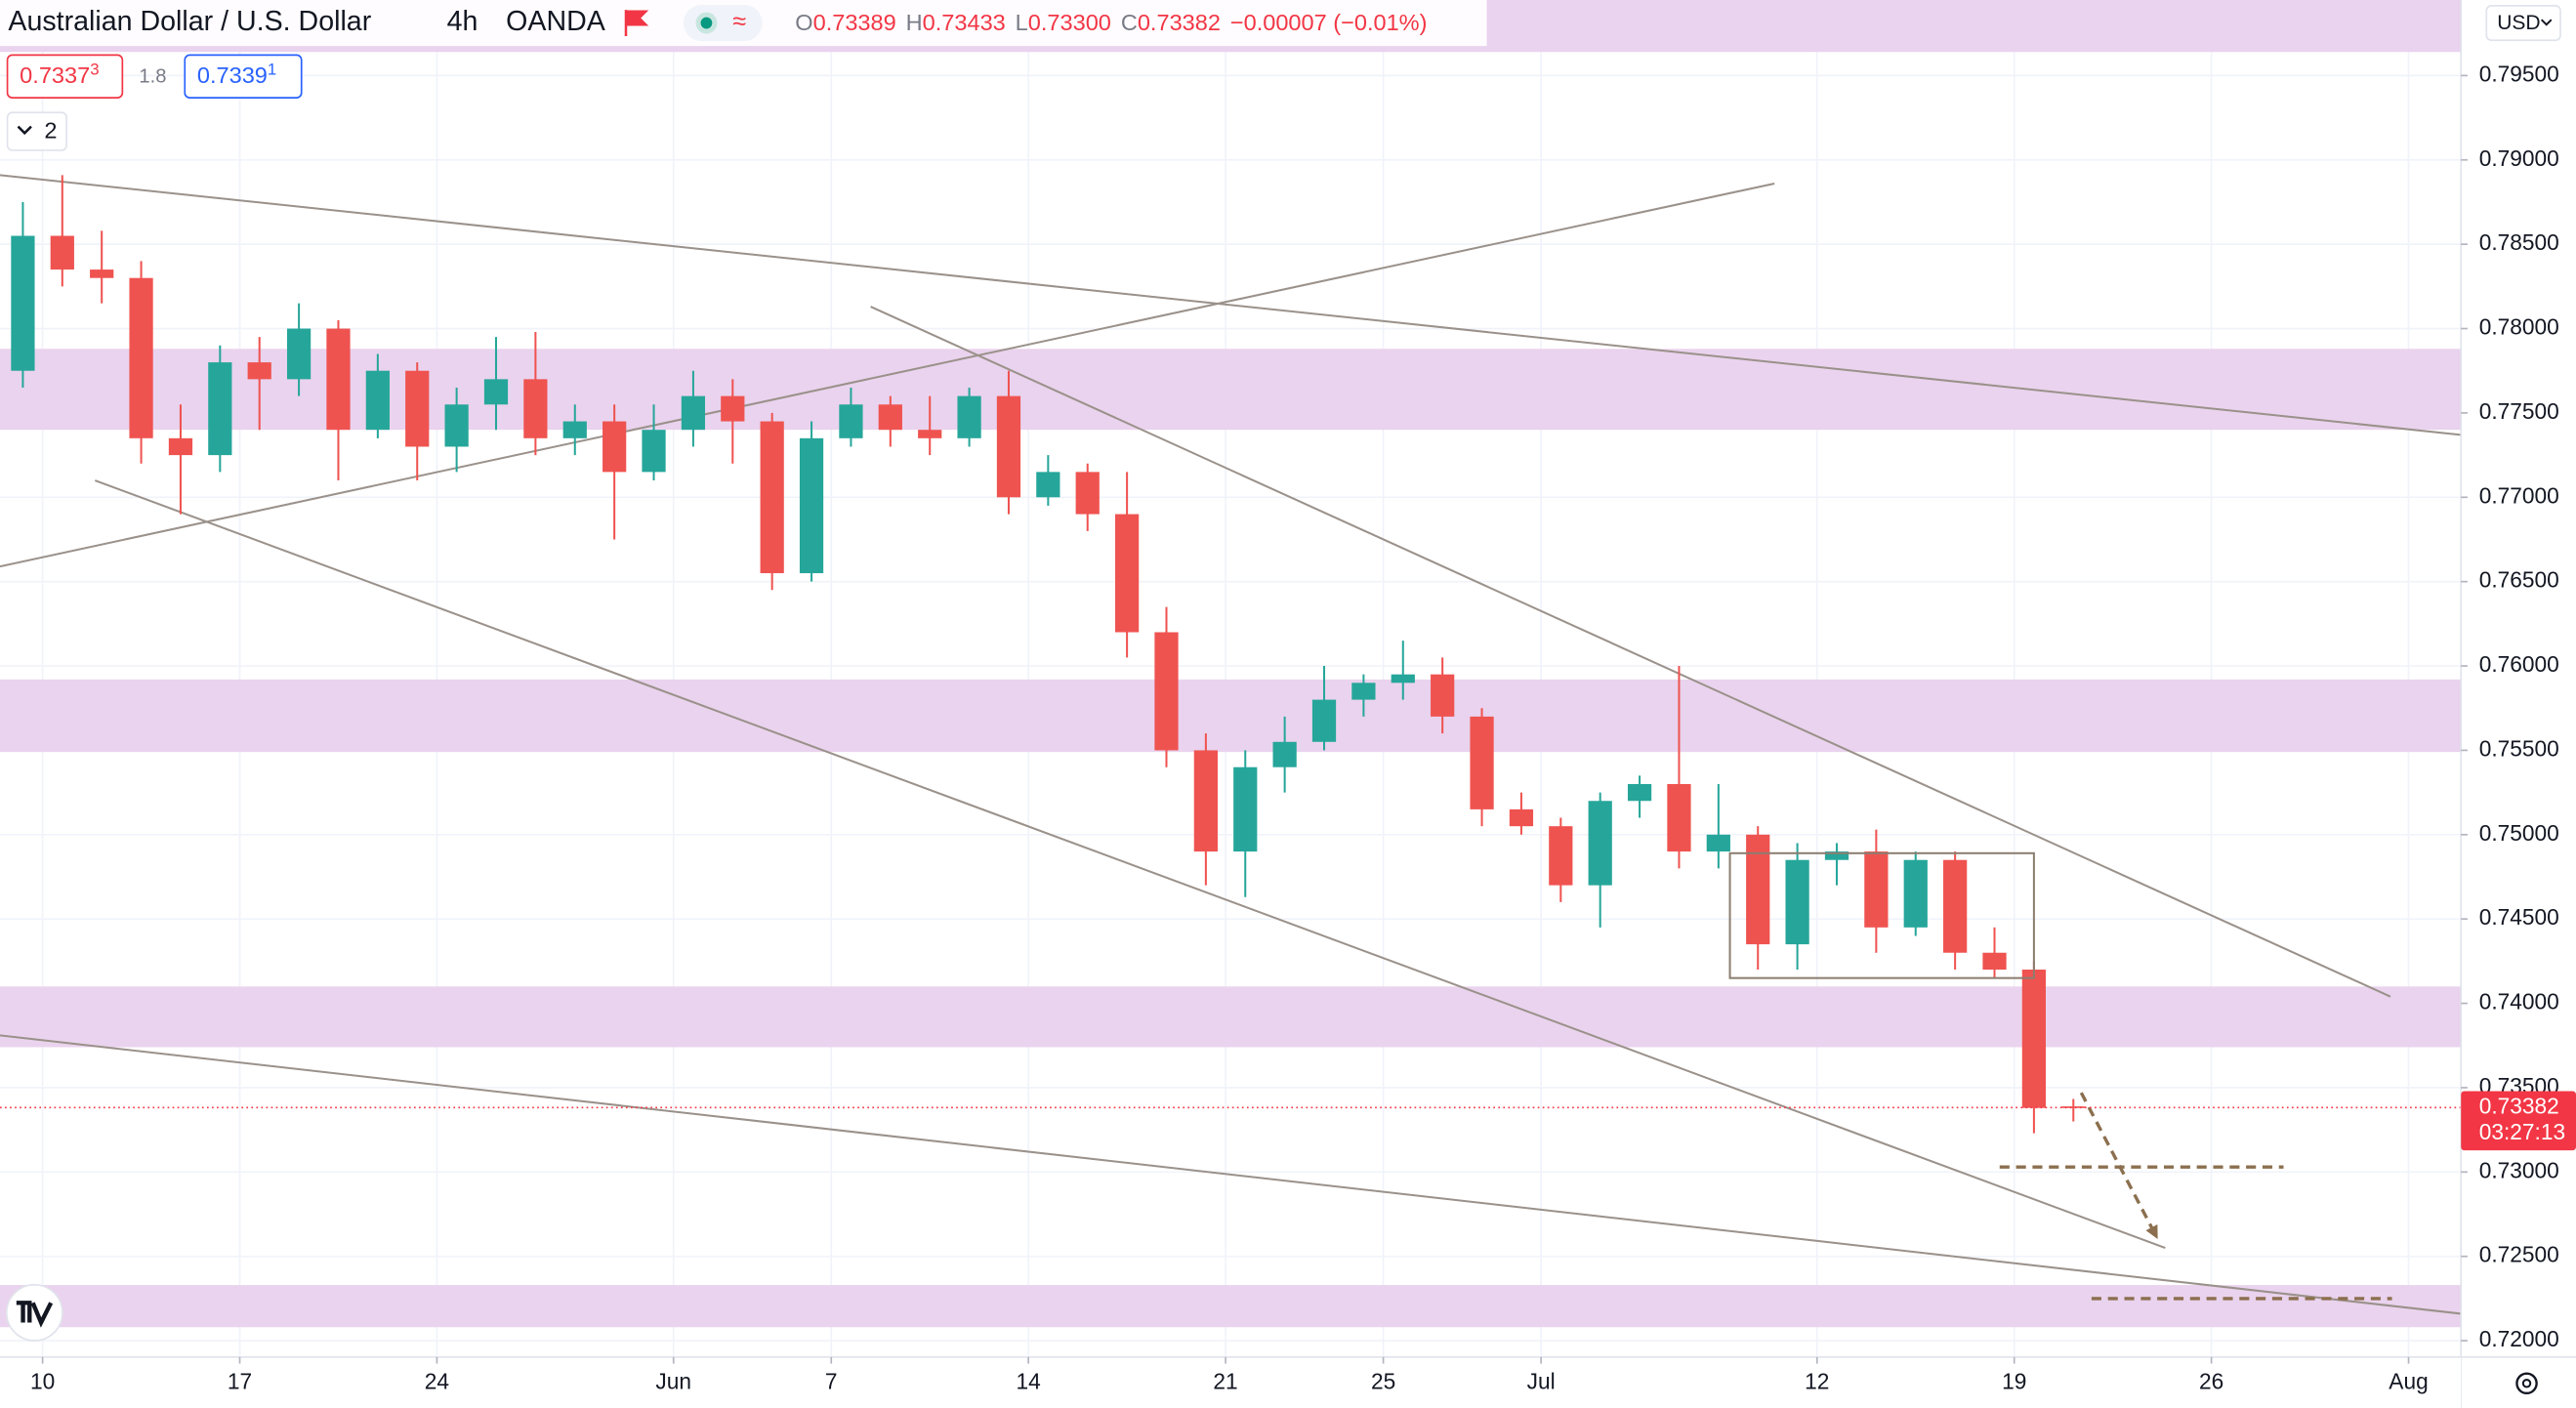 The image size is (2576, 1408). I want to click on y-tick-label: 0.75500, so click(2519, 748).